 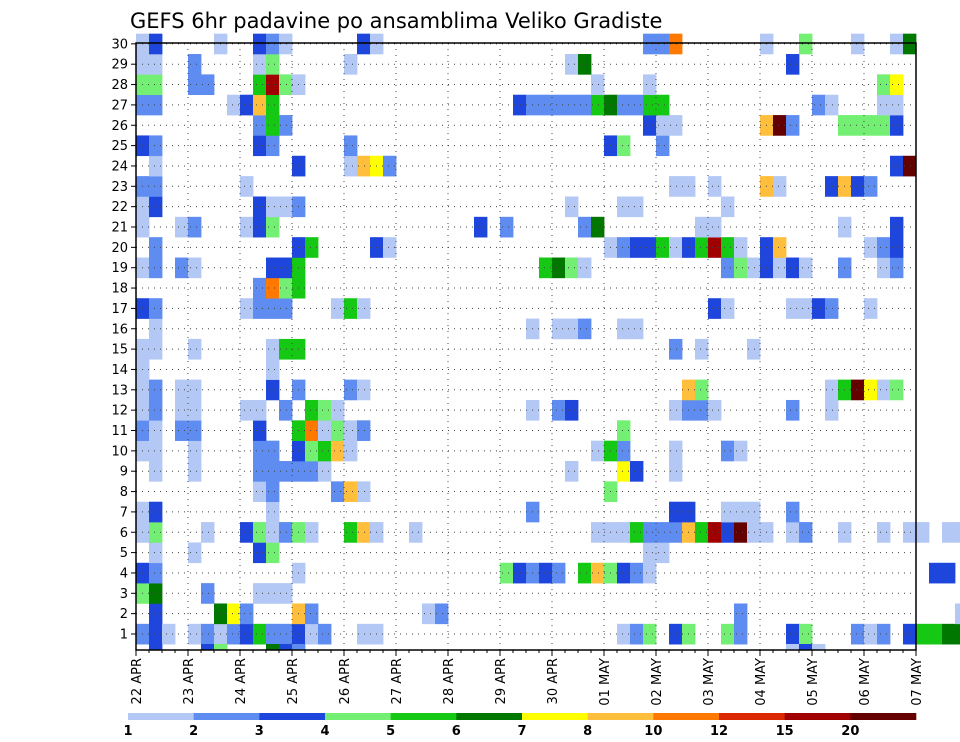 I want to click on legend-label: 1, so click(x=127, y=731).